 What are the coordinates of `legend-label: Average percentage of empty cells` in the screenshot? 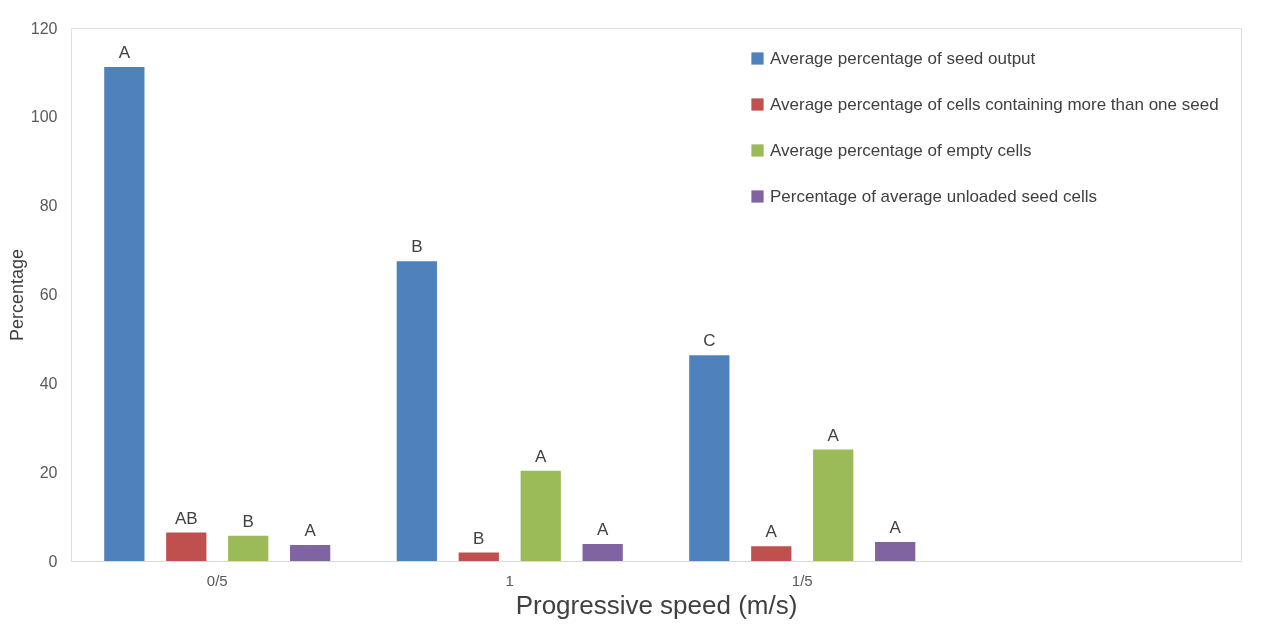 It's located at (901, 150).